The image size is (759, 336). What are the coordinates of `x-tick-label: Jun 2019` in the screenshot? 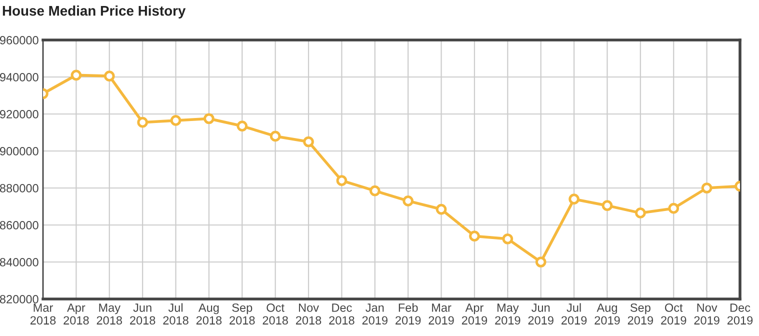 It's located at (541, 314).